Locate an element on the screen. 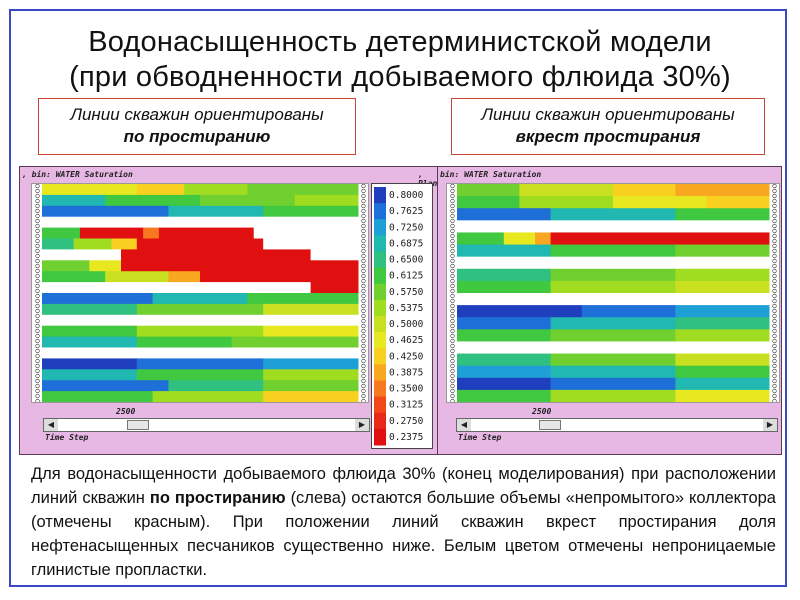 This screenshot has height=600, width=800. panel-left-header: , bin: WATER Saturation is located at coordinates (77, 174).